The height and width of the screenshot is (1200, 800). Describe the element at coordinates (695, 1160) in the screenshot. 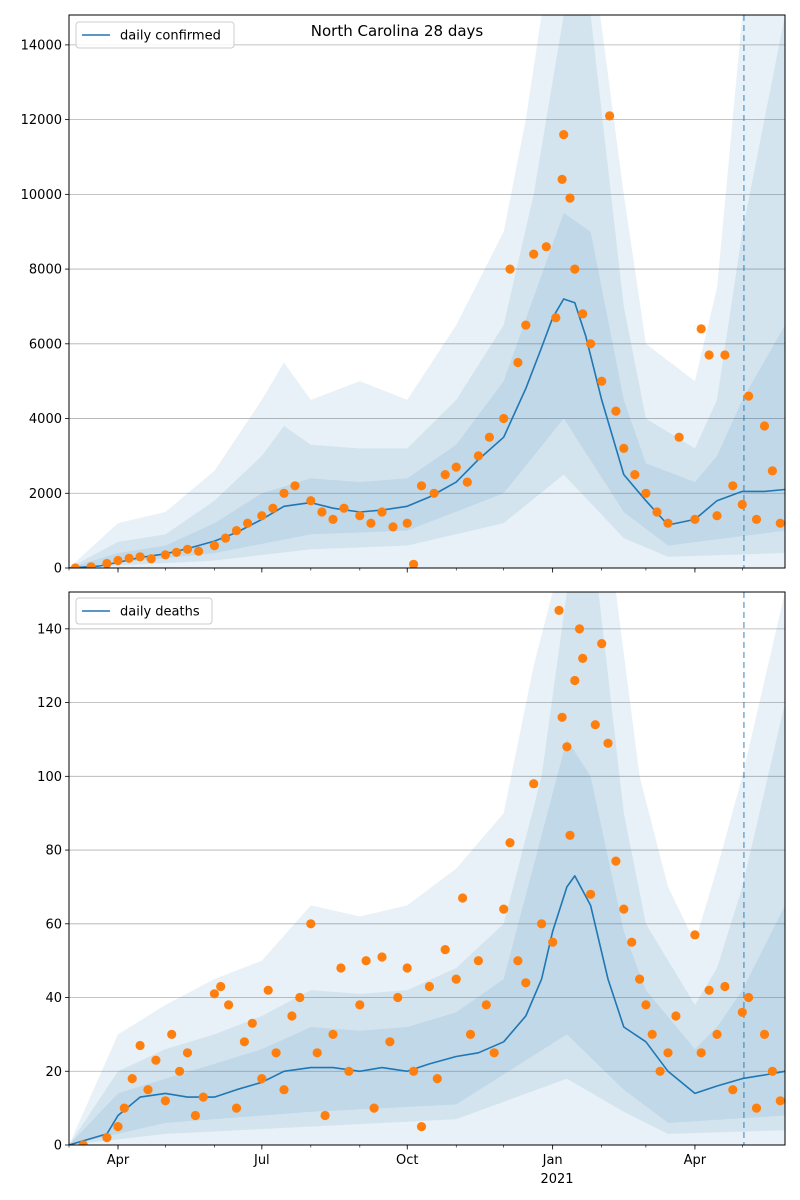

I see `x-tick-label: Apr` at that location.